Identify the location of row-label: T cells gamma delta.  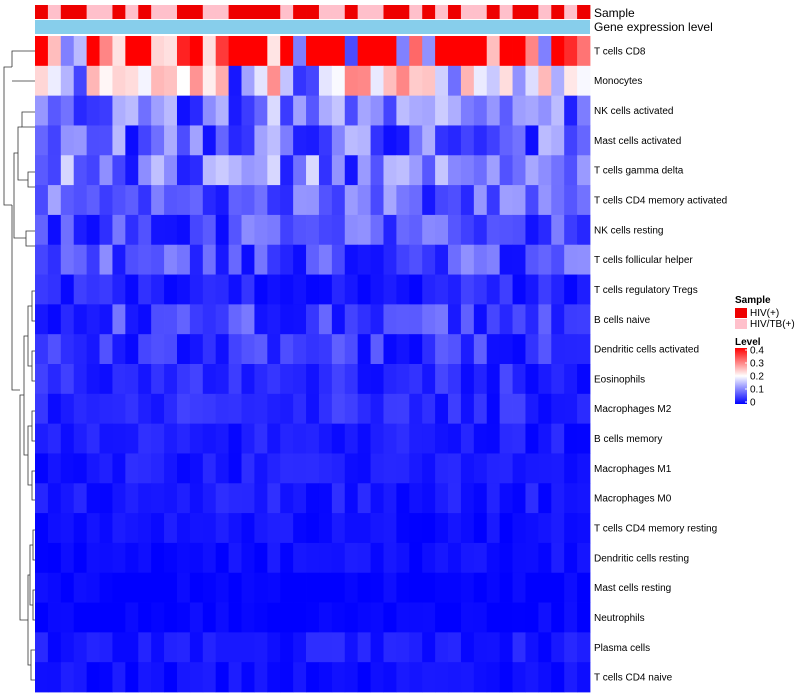
(639, 171).